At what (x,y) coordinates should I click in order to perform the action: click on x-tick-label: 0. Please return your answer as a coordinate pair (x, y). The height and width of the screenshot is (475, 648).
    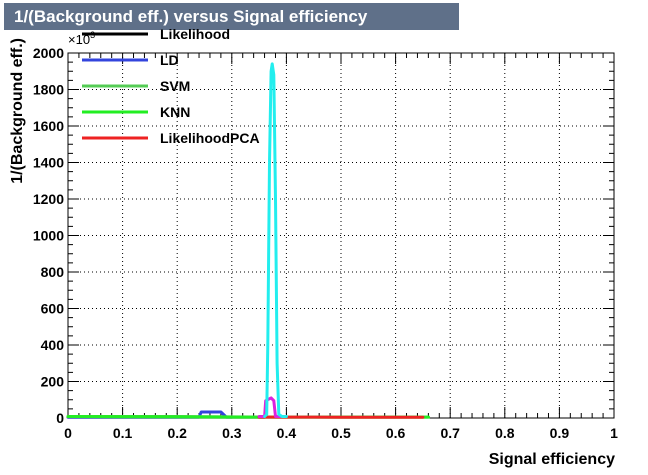
    Looking at the image, I should click on (68, 433).